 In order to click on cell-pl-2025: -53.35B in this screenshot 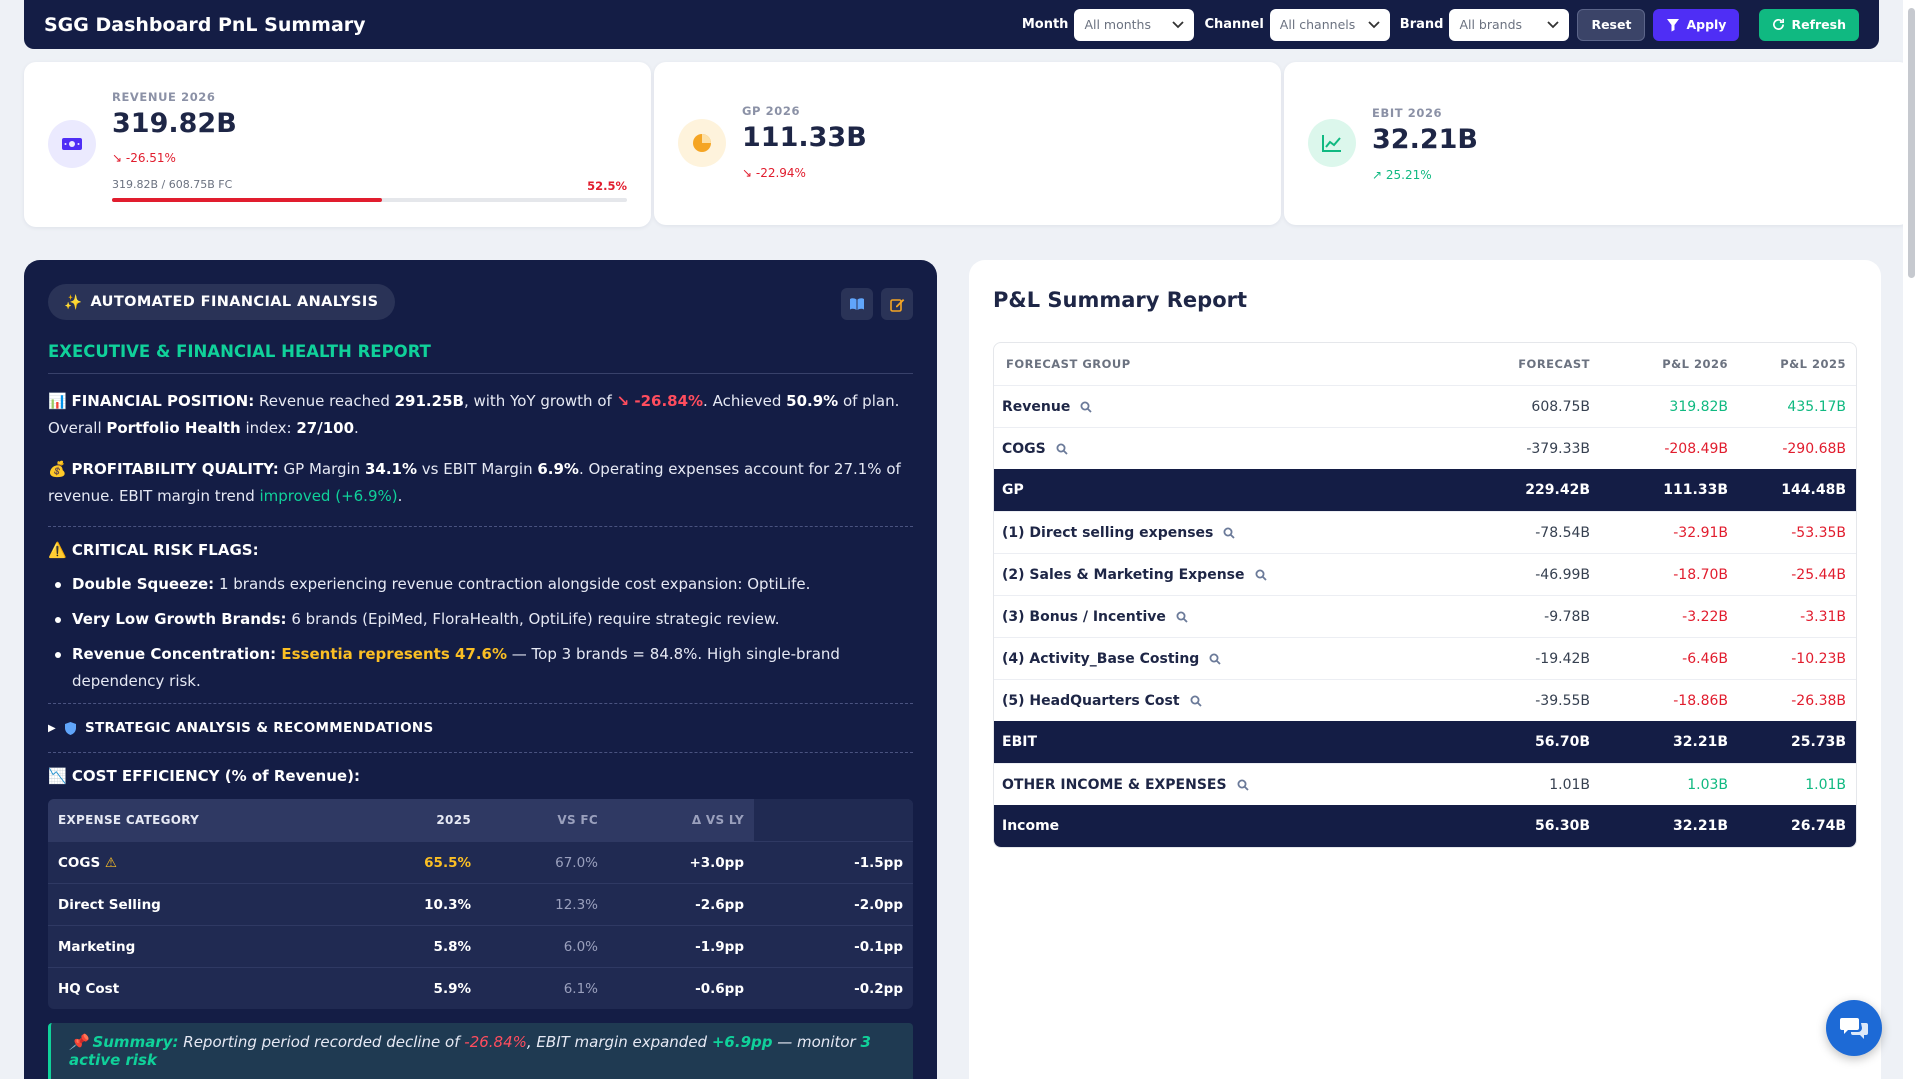, I will do `click(1818, 532)`.